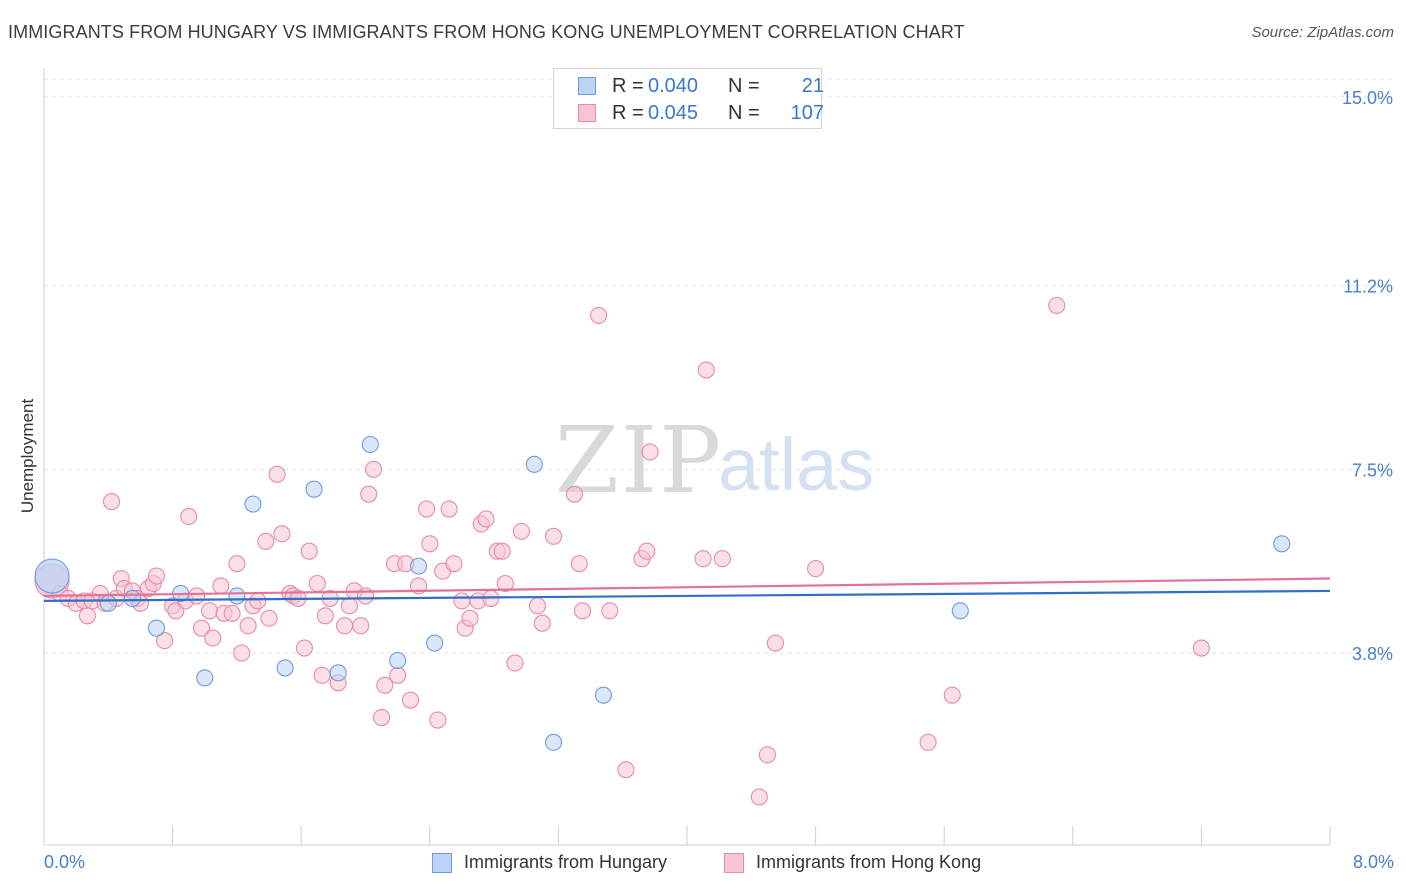 The width and height of the screenshot is (1406, 892). What do you see at coordinates (1367, 98) in the screenshot?
I see `y-tick-label: 15.0%` at bounding box center [1367, 98].